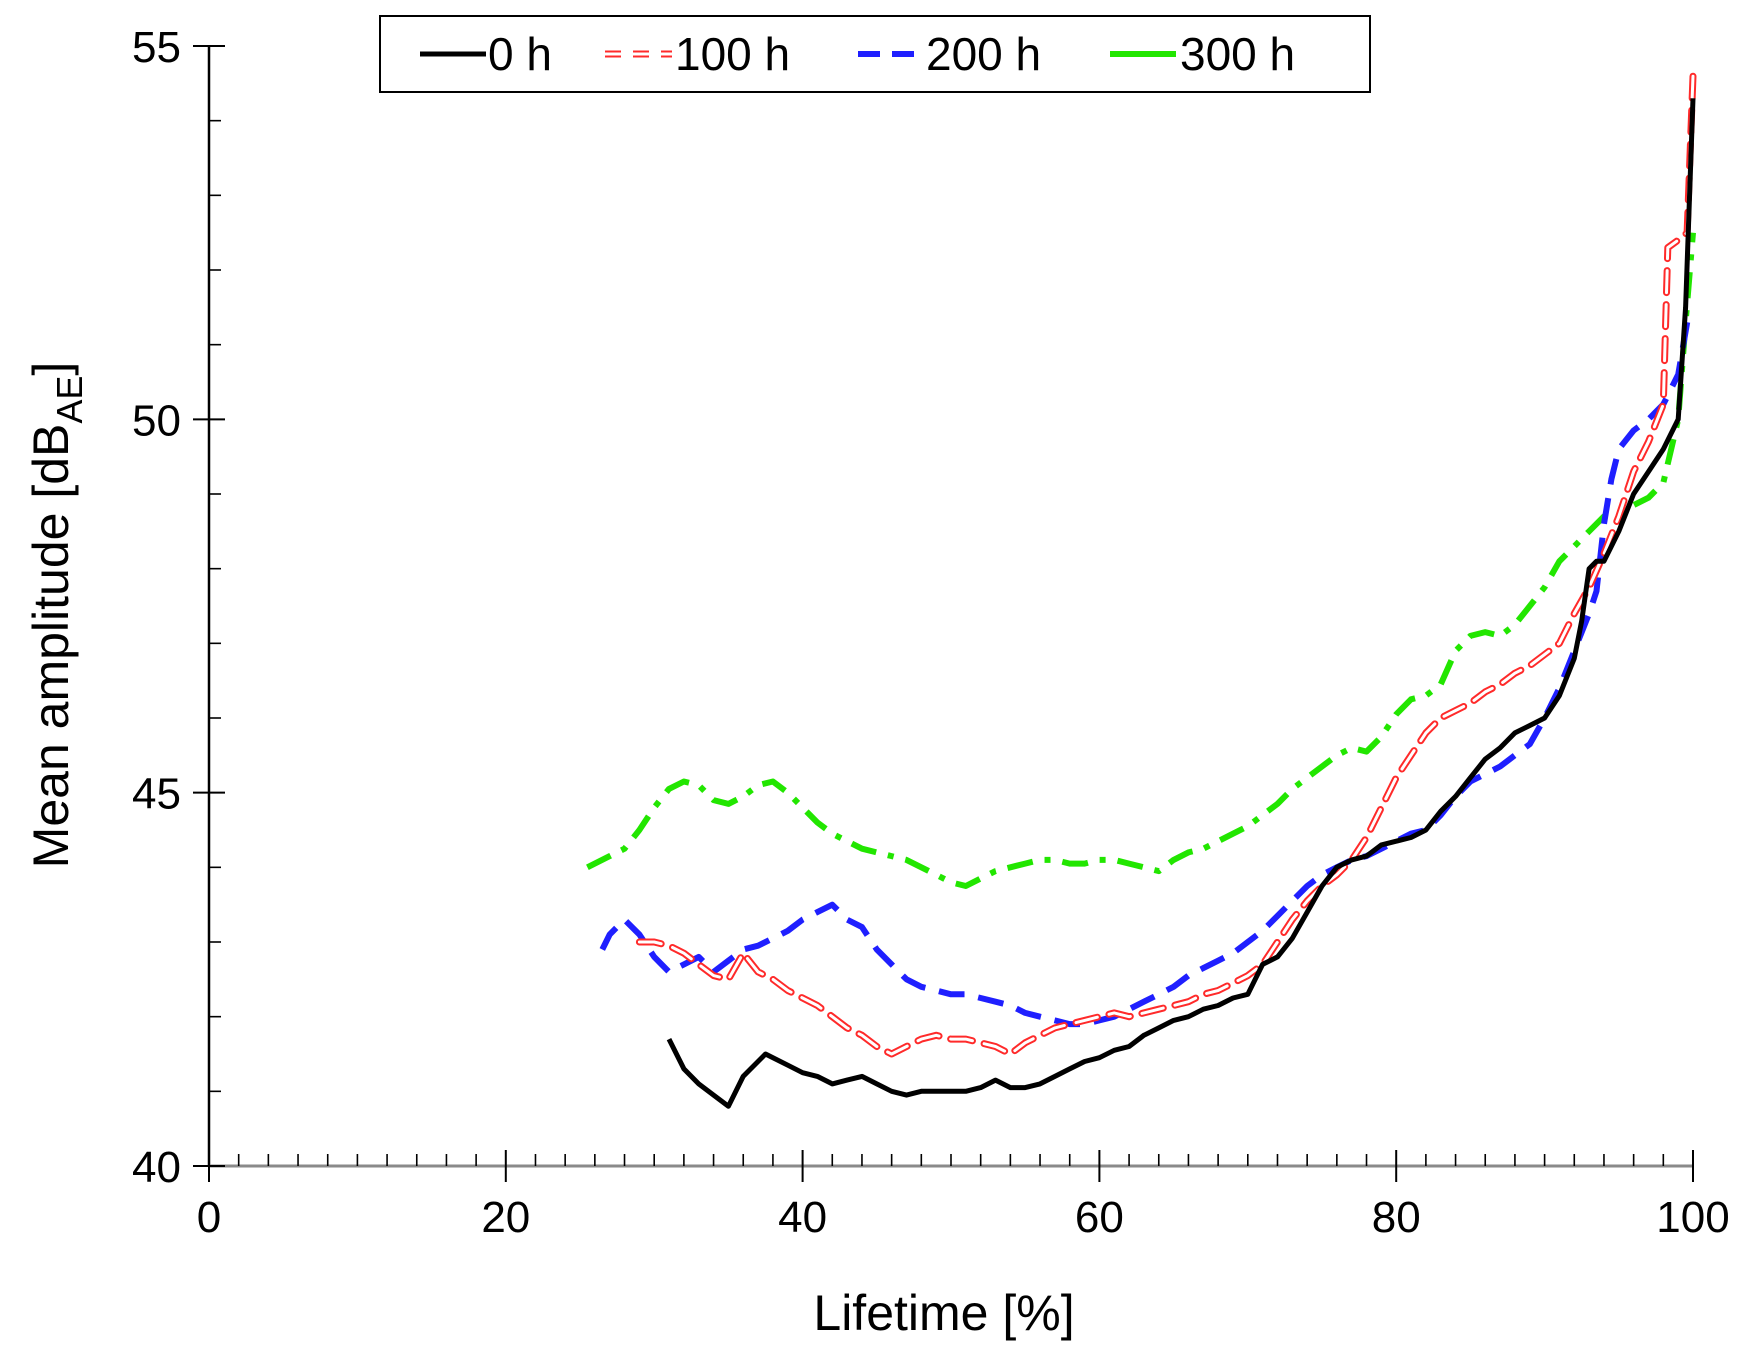  I want to click on legend-item-200-h: 200 h, so click(949, 54).